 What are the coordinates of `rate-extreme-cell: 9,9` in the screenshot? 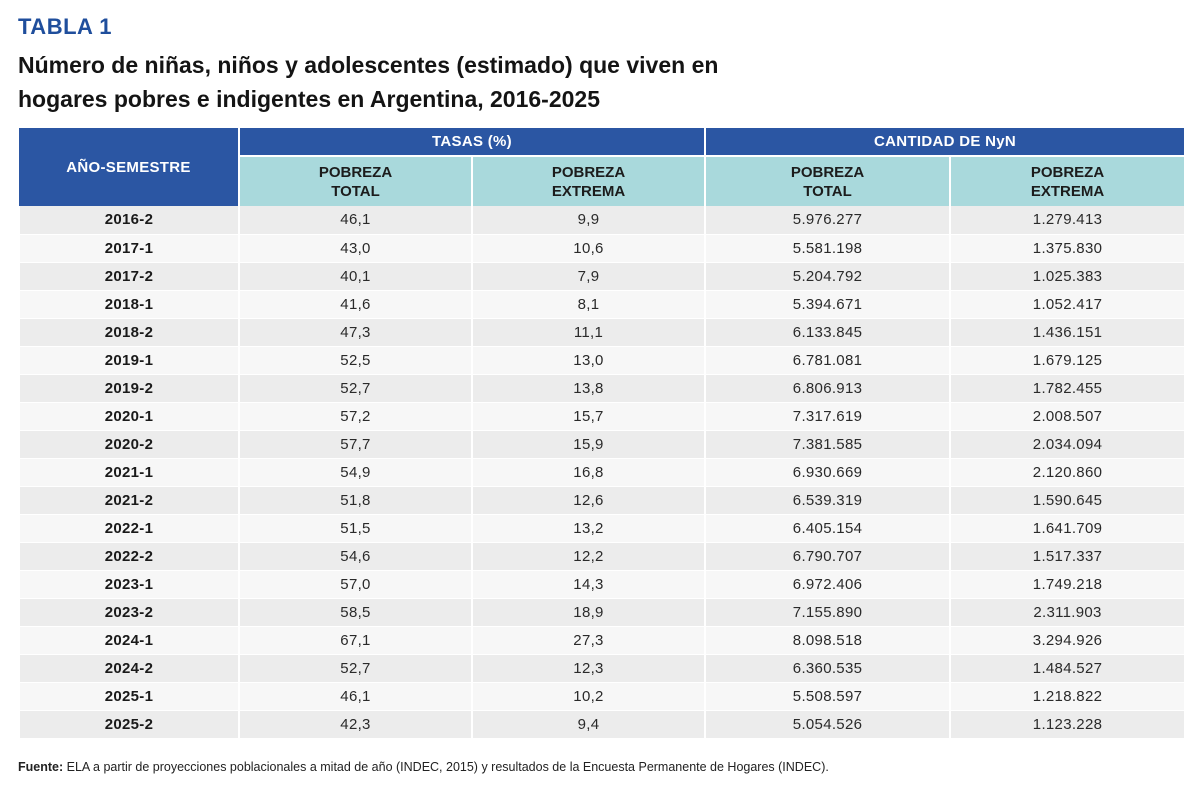 It's located at (588, 220).